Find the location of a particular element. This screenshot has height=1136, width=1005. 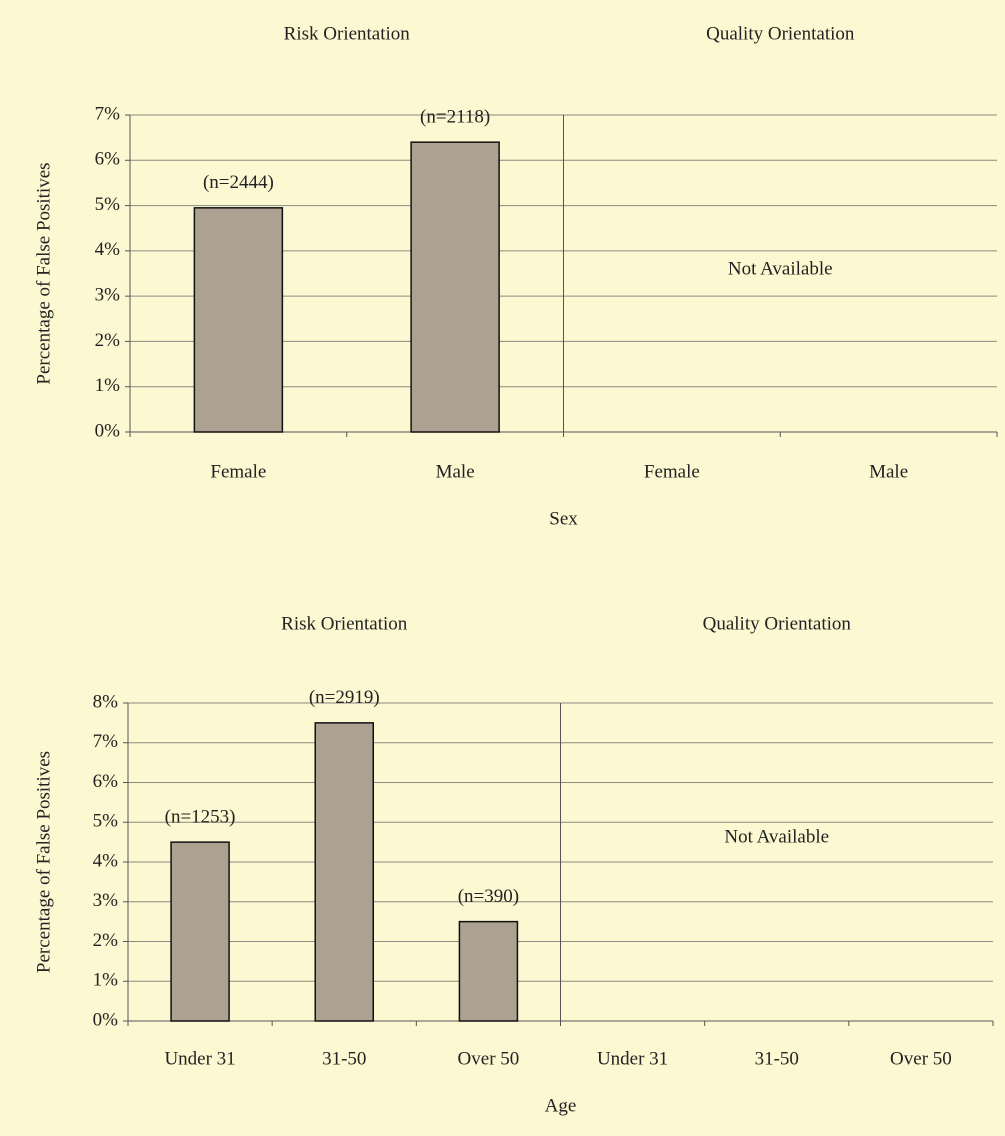

x-axis-label: Age is located at coordinates (561, 1105).